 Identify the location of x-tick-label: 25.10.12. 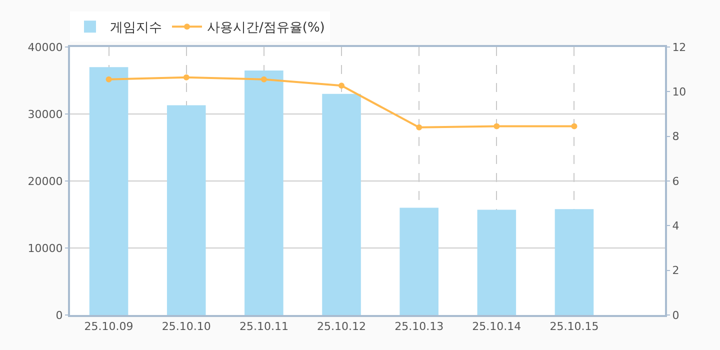
(341, 327).